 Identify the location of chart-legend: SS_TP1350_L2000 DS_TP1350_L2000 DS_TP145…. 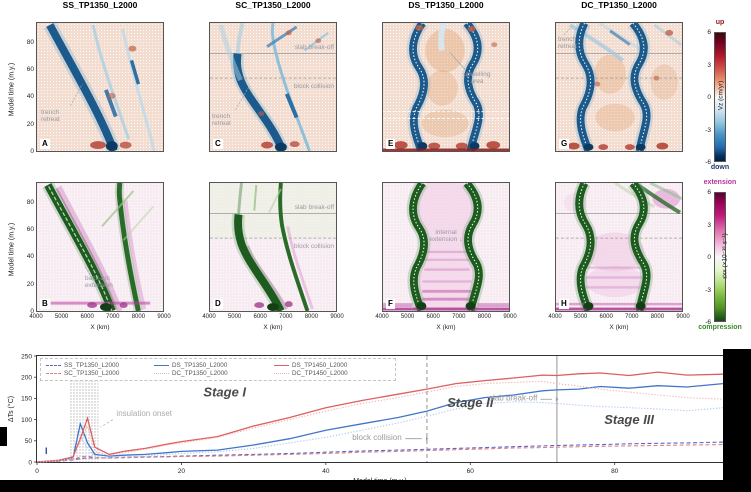
(218, 369).